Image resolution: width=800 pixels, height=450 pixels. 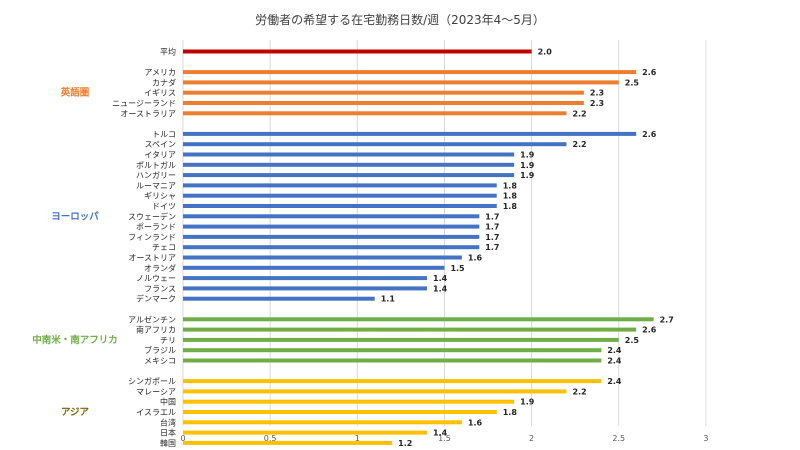 I want to click on chart-title: 労働者の希望する在宅勤務日数/週（2023年4〜5月）, so click(x=400, y=20).